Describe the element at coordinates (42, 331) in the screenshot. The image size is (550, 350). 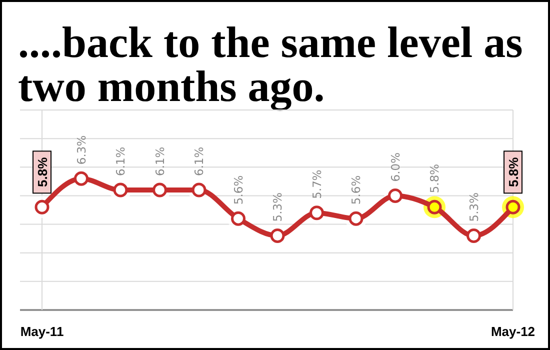
I see `x-tick-label: May-11` at that location.